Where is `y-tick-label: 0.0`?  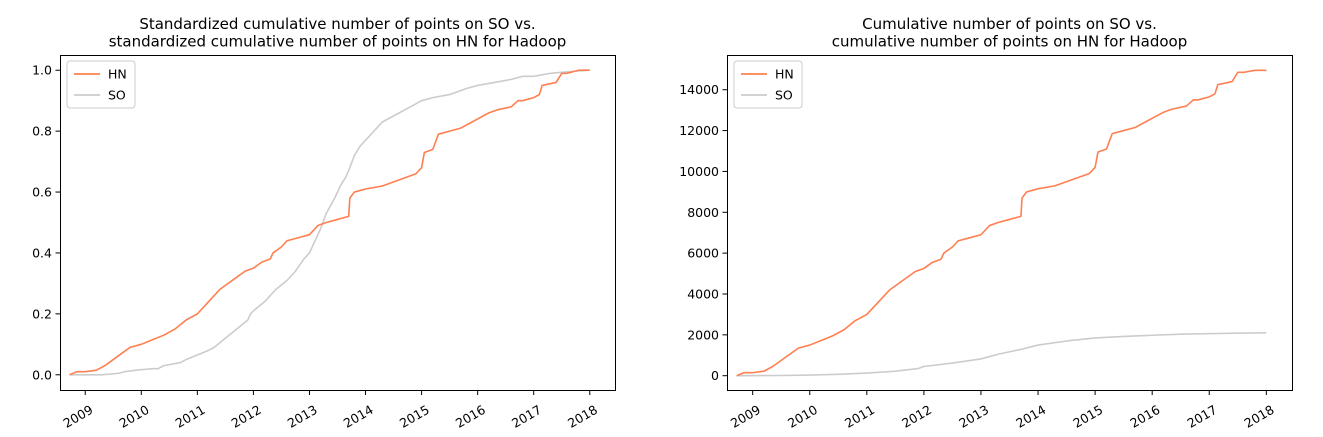
y-tick-label: 0.0 is located at coordinates (42, 374).